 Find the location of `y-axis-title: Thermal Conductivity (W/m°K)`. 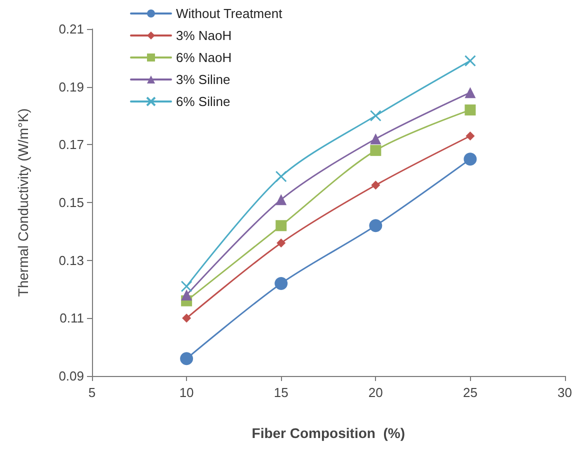

y-axis-title: Thermal Conductivity (W/m°K) is located at coordinates (23, 202).